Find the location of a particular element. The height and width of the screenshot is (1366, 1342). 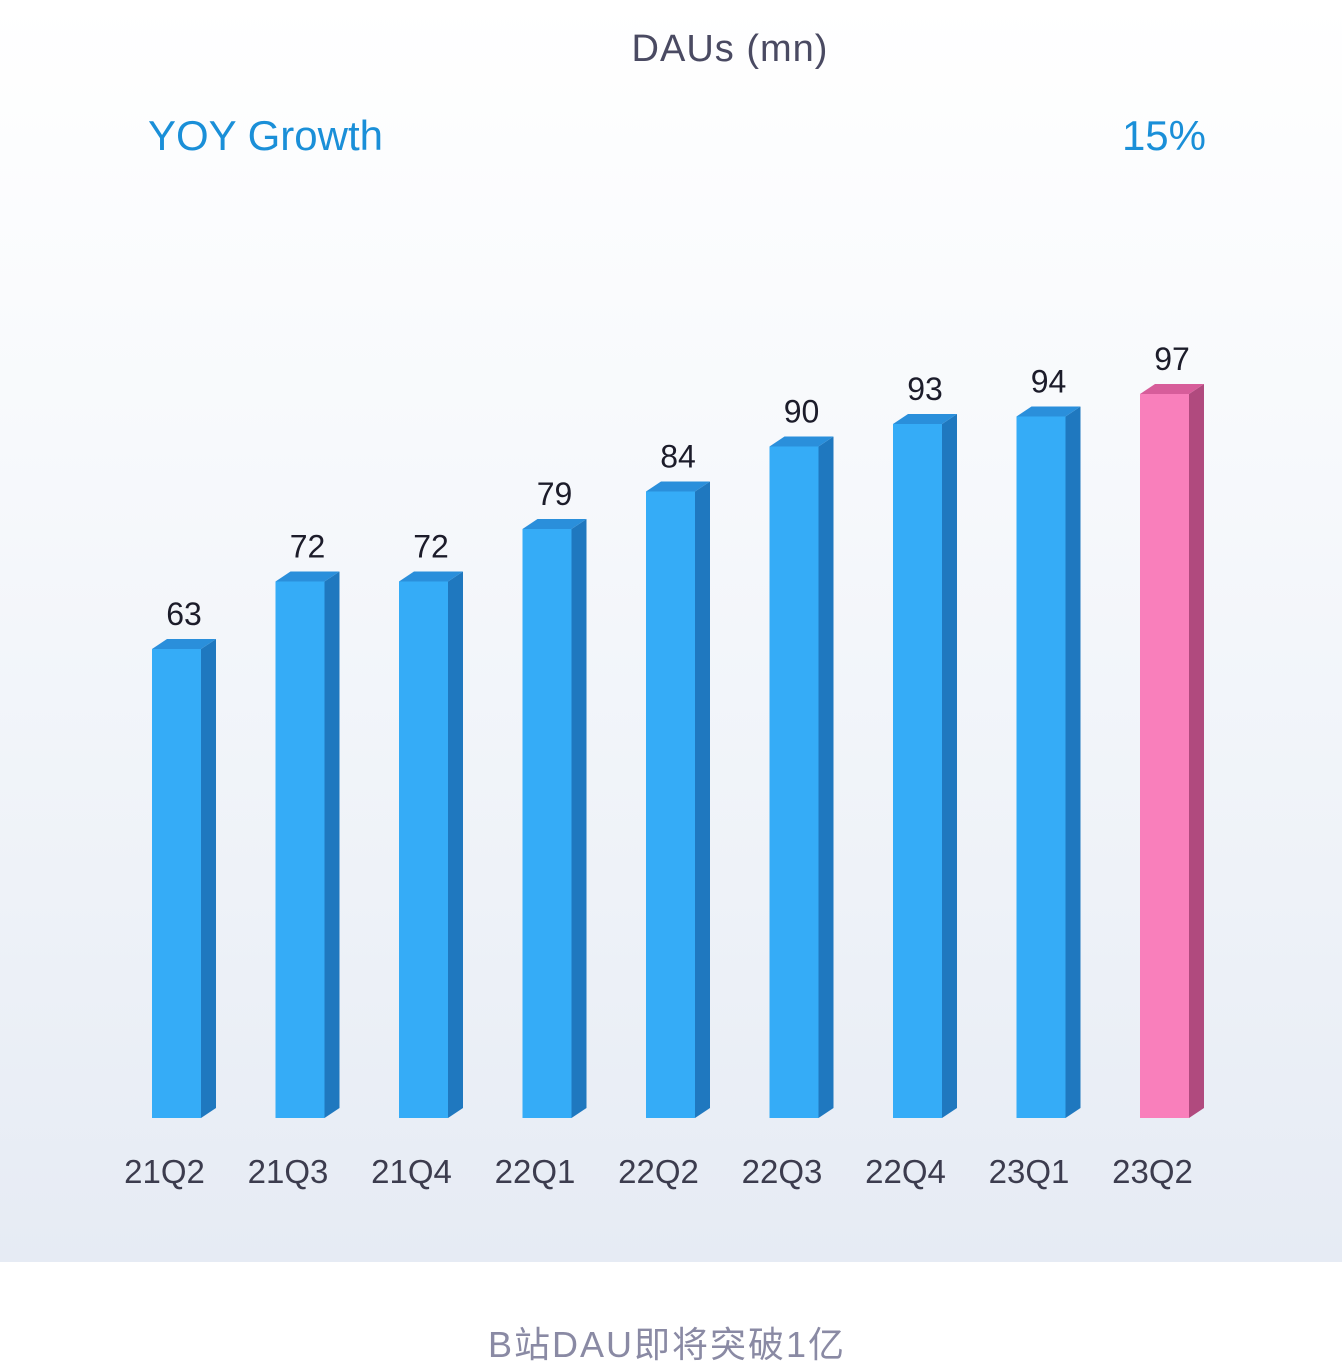

bar-top-22Q1 is located at coordinates (554, 524).